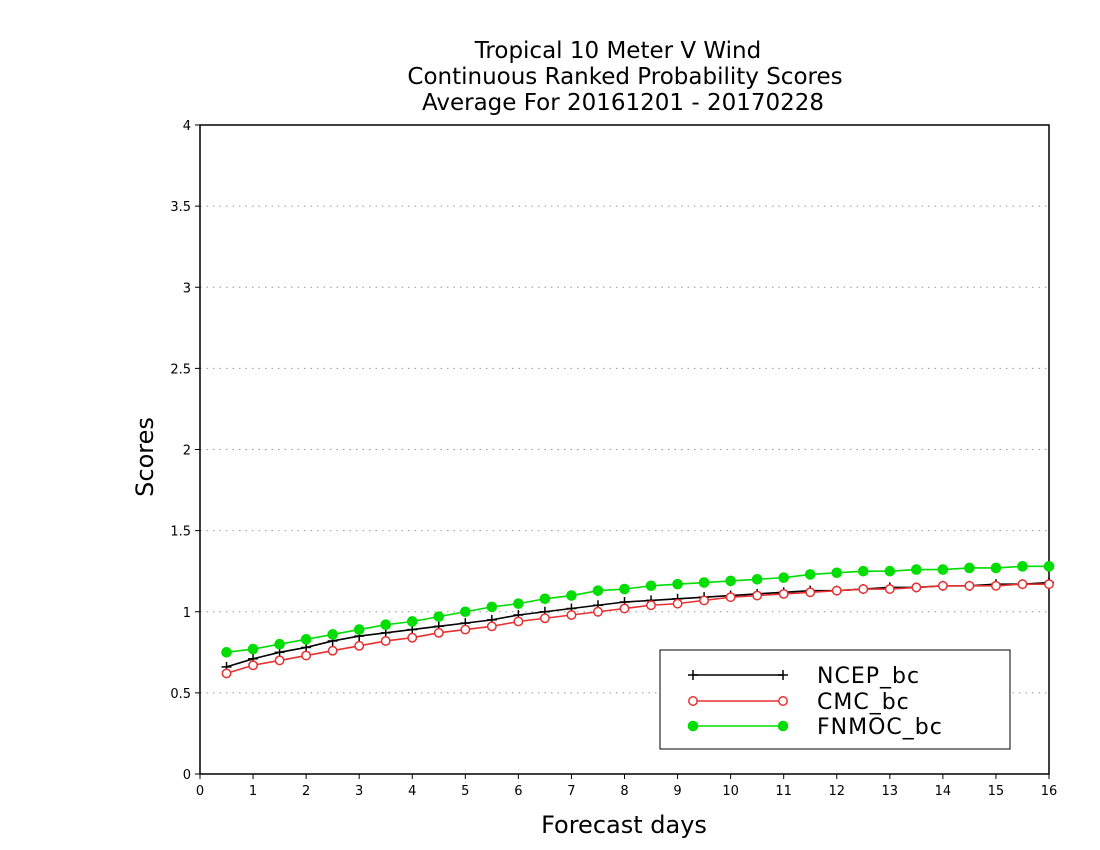 The width and height of the screenshot is (1100, 850). Describe the element at coordinates (814, 727) in the screenshot. I see `legend-item-fnmoc-bc: FNMOC_bc` at that location.